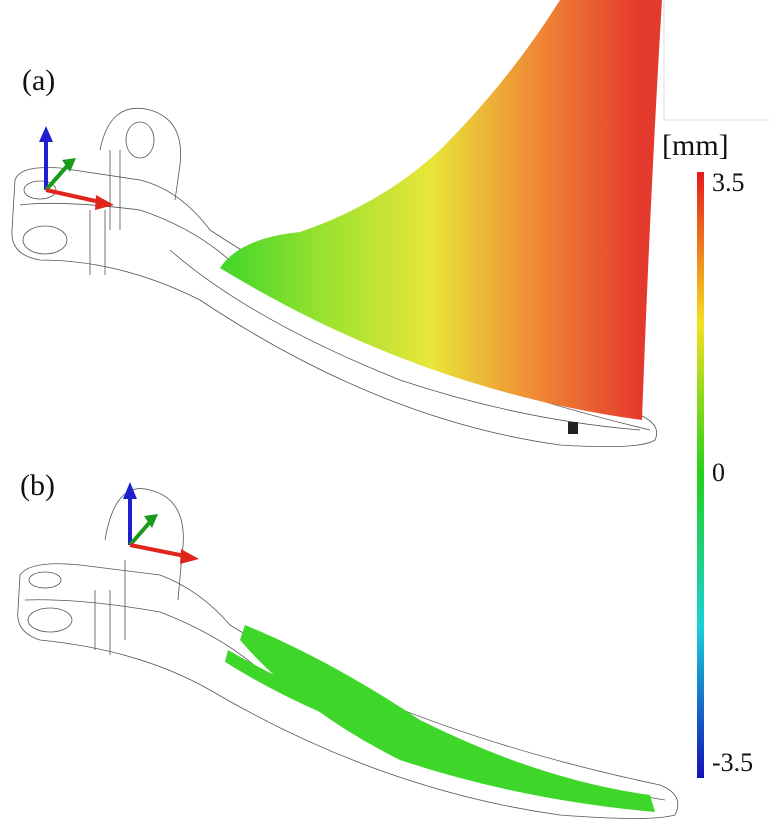 The image size is (769, 828). What do you see at coordinates (700, 475) in the screenshot?
I see `colorbar` at bounding box center [700, 475].